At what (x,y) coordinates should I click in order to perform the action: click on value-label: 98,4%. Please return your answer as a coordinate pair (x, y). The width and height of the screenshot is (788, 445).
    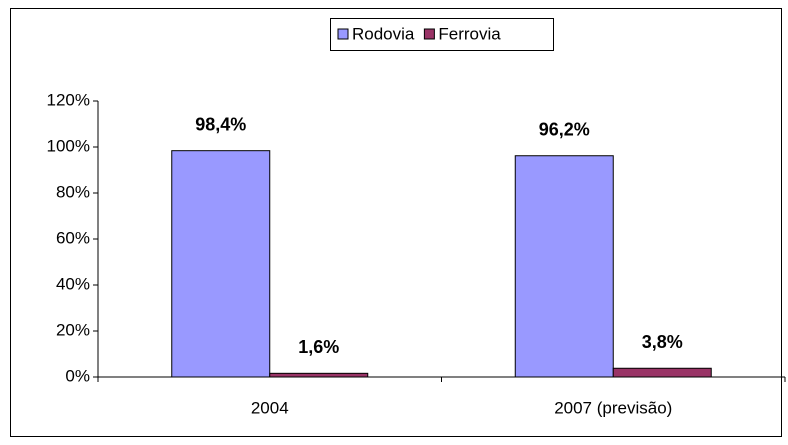
    Looking at the image, I should click on (220, 124).